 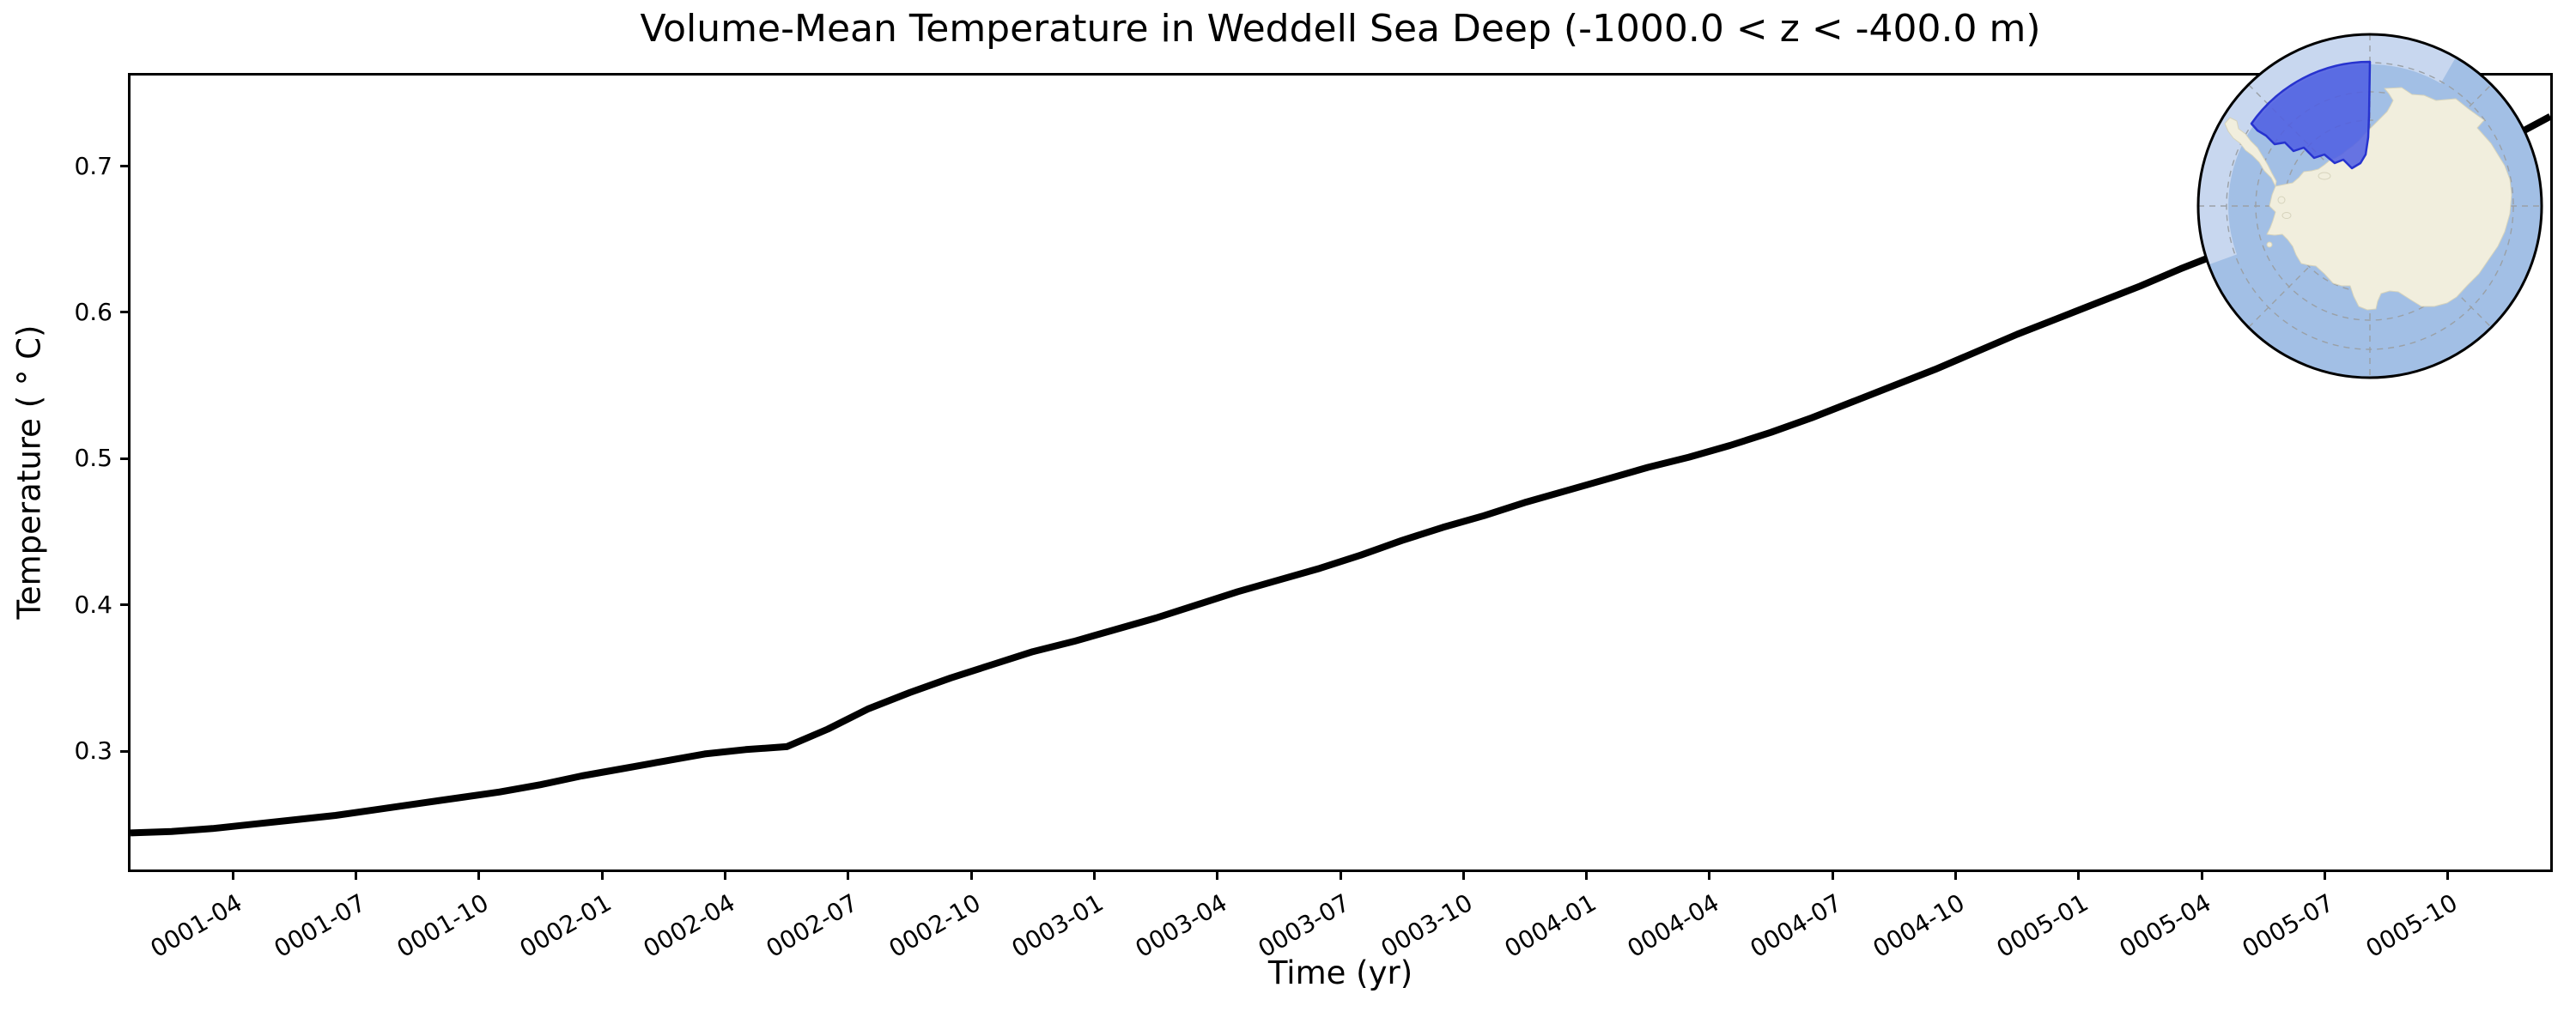 I want to click on x-axis-tick-label: 0005-04, so click(x=2165, y=926).